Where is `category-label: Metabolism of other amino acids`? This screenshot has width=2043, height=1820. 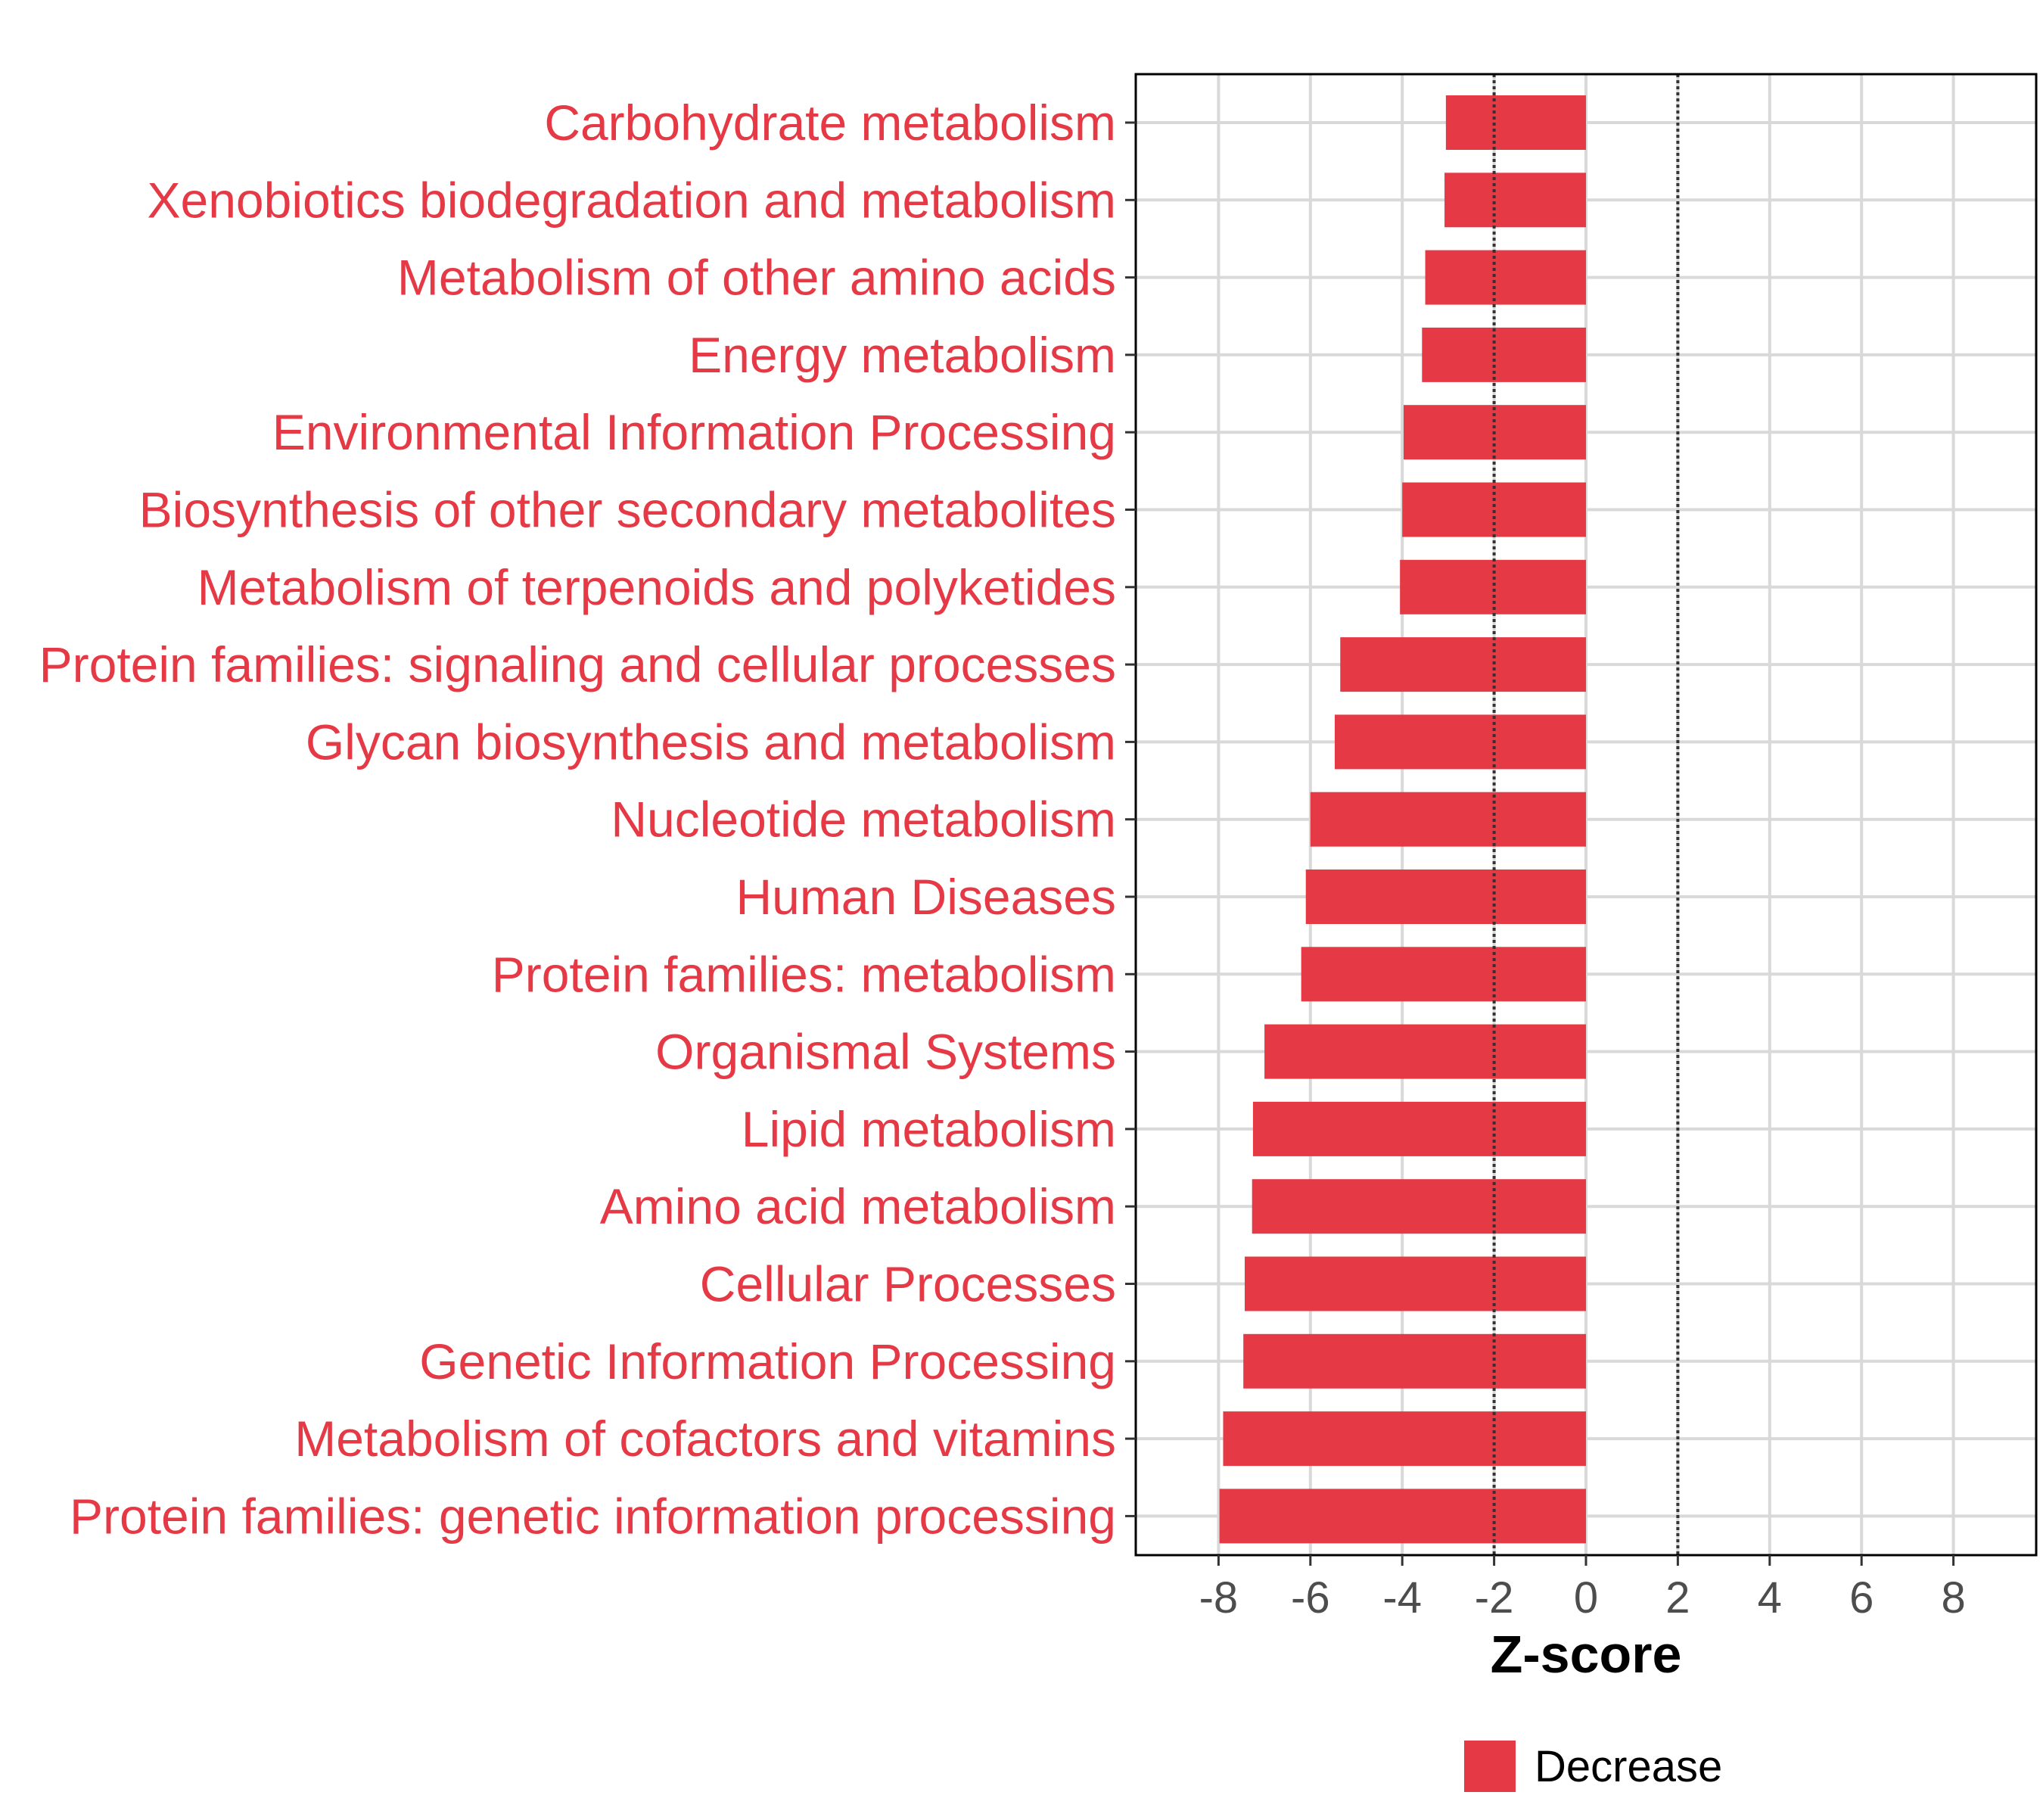 category-label: Metabolism of other amino acids is located at coordinates (757, 278).